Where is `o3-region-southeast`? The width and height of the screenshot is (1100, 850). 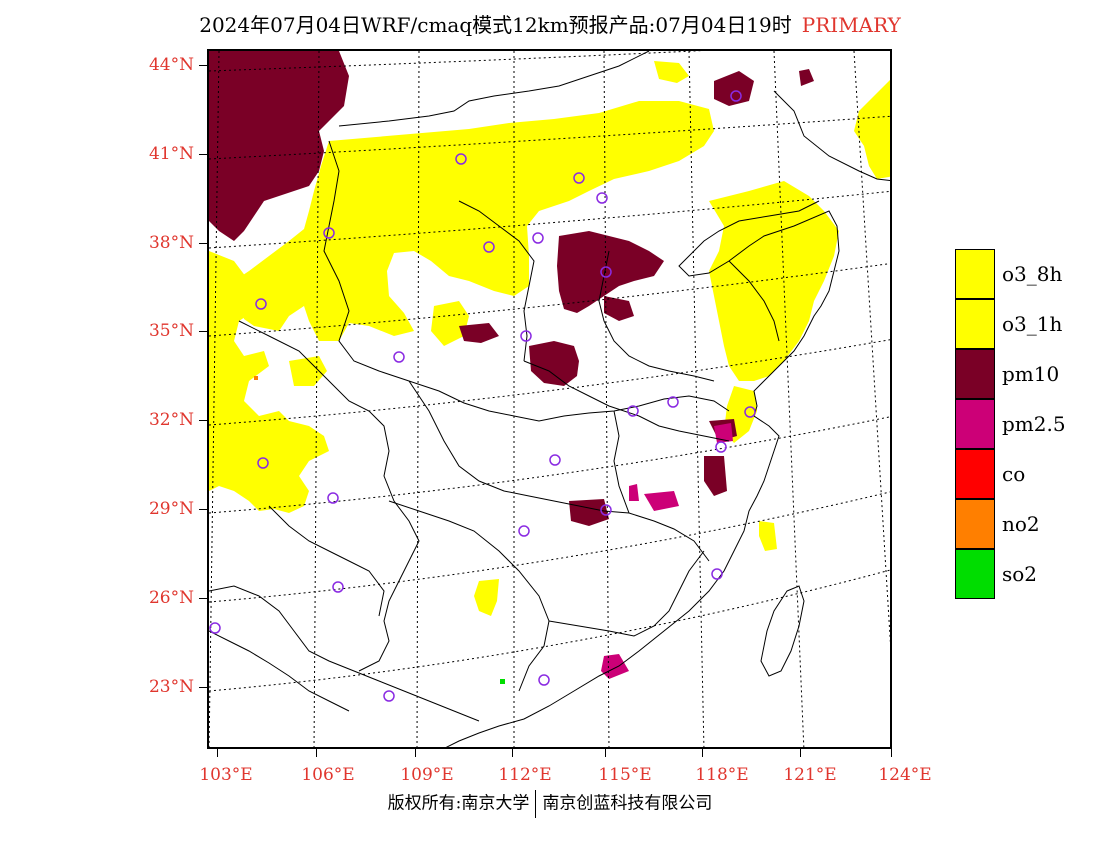
o3-region-southeast is located at coordinates (768, 536).